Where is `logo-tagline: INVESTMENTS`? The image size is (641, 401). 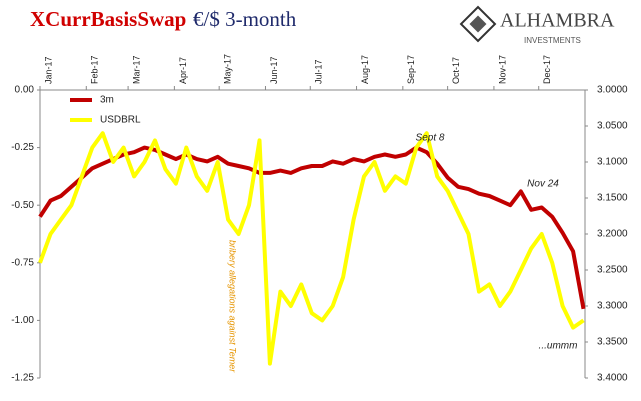
logo-tagline: INVESTMENTS is located at coordinates (552, 40).